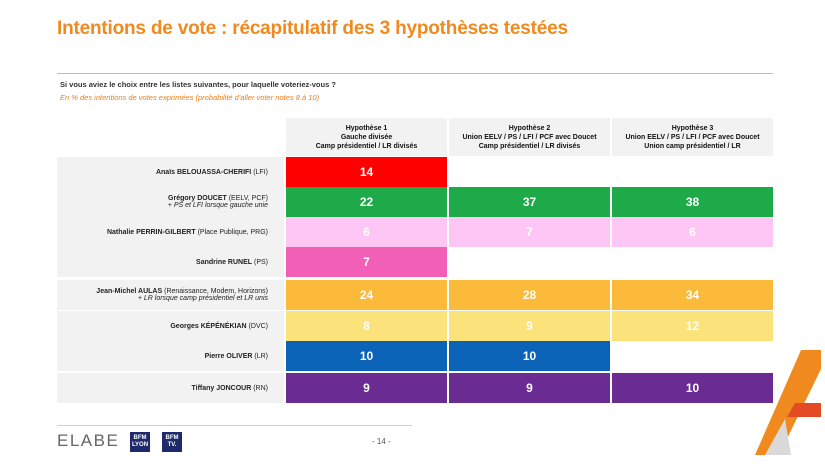 The width and height of the screenshot is (825, 464). Describe the element at coordinates (224, 262) in the screenshot. I see `candidate-name: Sandrine RUNEL` at that location.